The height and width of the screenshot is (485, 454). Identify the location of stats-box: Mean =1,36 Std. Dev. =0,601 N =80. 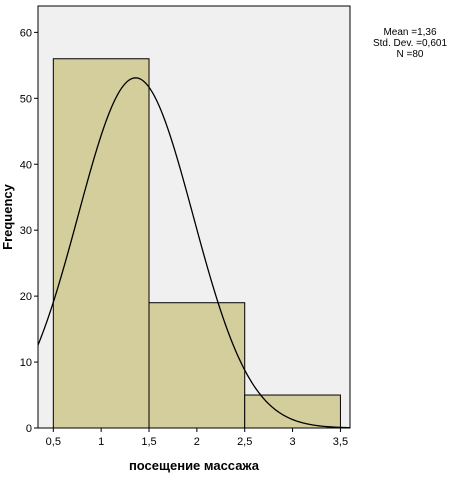
(410, 43).